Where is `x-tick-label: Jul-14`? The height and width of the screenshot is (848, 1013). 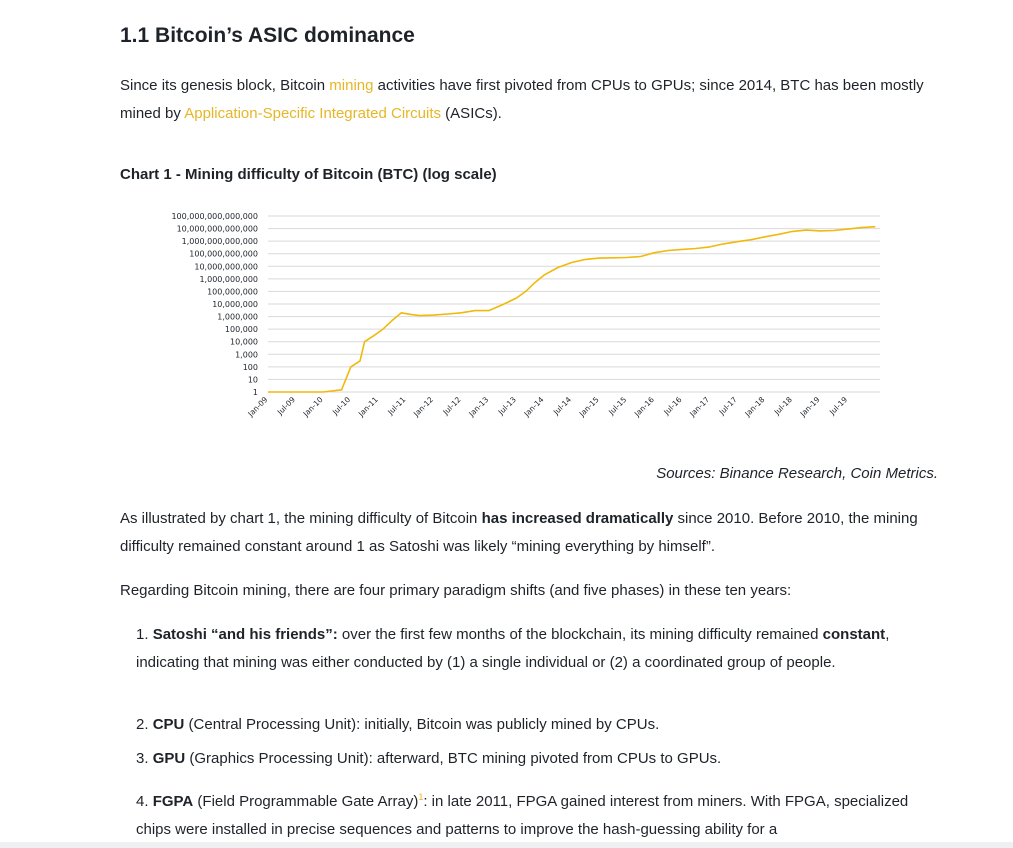
x-tick-label: Jul-14 is located at coordinates (562, 406).